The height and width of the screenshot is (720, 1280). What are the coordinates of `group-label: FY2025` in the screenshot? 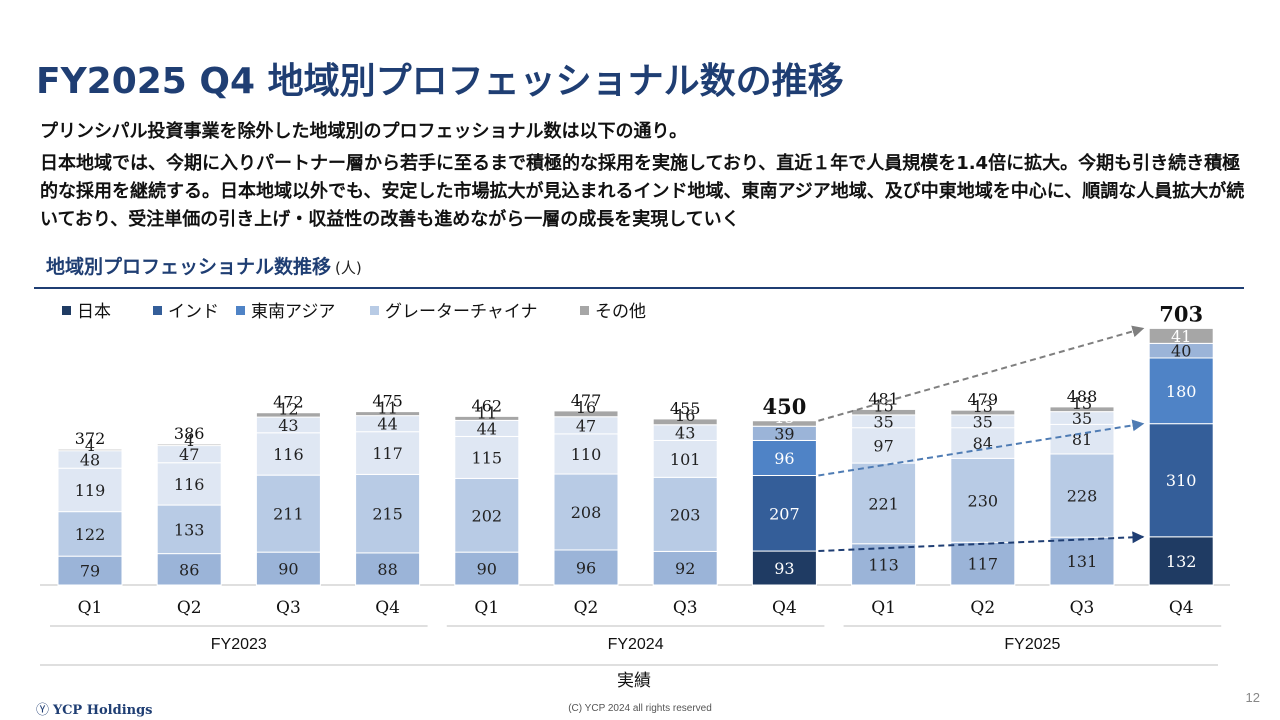 It's located at (1032, 644).